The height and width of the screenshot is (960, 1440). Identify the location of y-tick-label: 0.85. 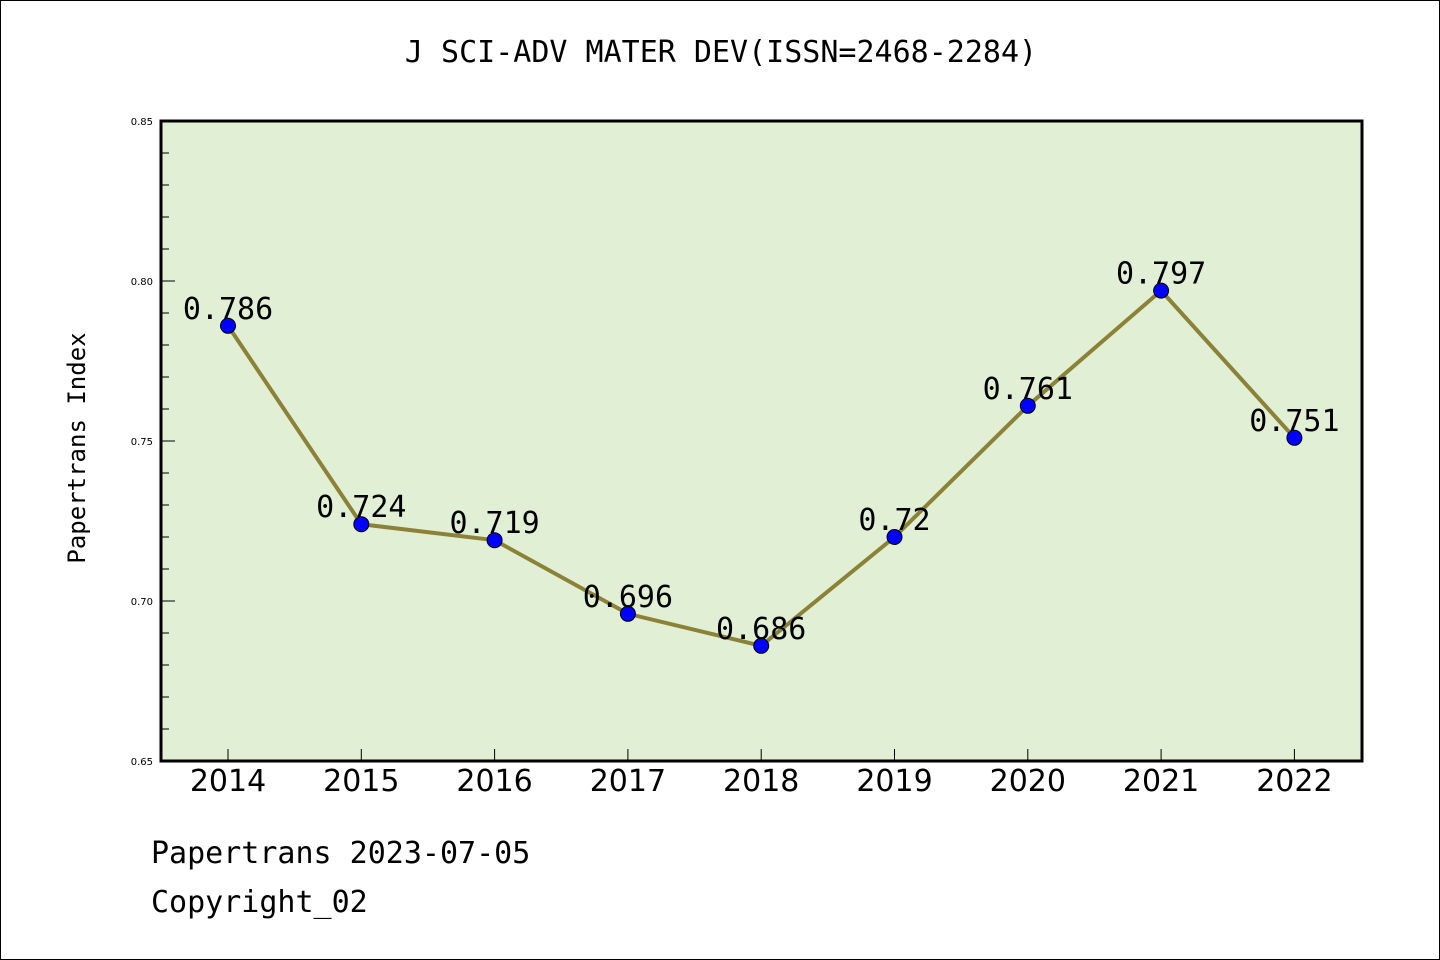
(142, 122).